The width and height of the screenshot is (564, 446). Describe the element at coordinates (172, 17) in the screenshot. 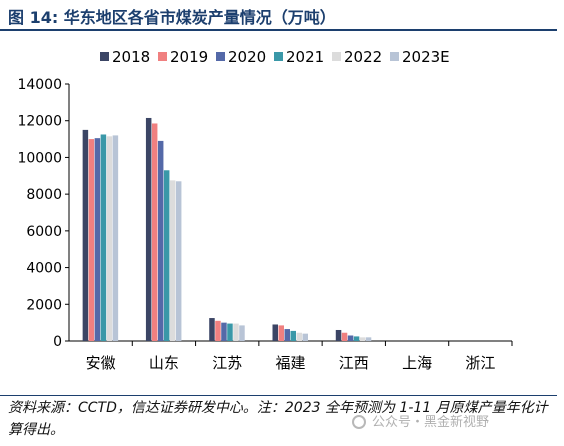

I see `figure-title: 图 14: 华东地区各省市煤炭产量情况（万吨）` at that location.